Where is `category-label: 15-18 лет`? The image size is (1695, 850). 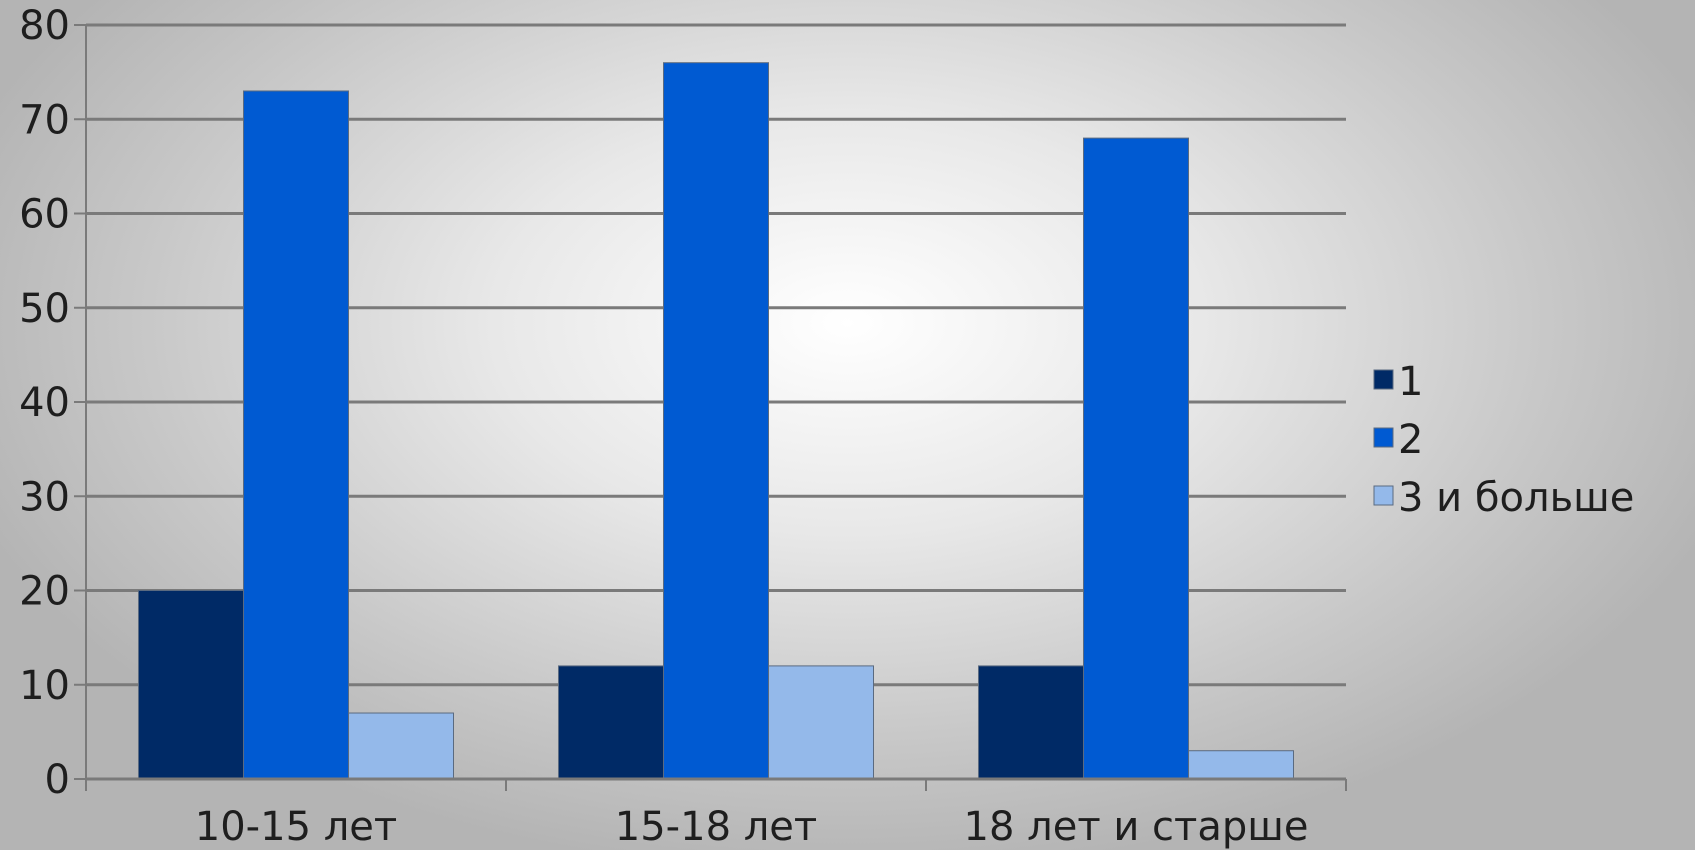
category-label: 15-18 лет is located at coordinates (716, 827).